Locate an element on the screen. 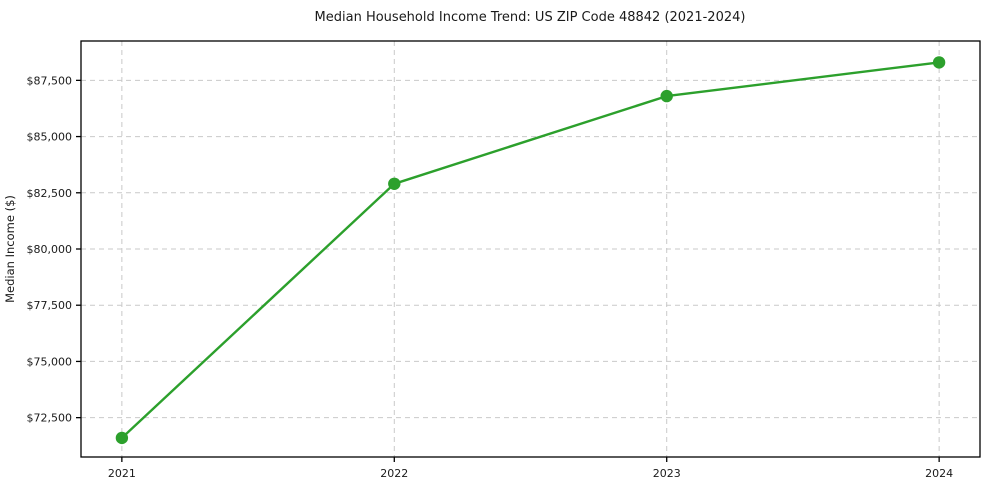  x-tick-label: 2024 is located at coordinates (939, 473).